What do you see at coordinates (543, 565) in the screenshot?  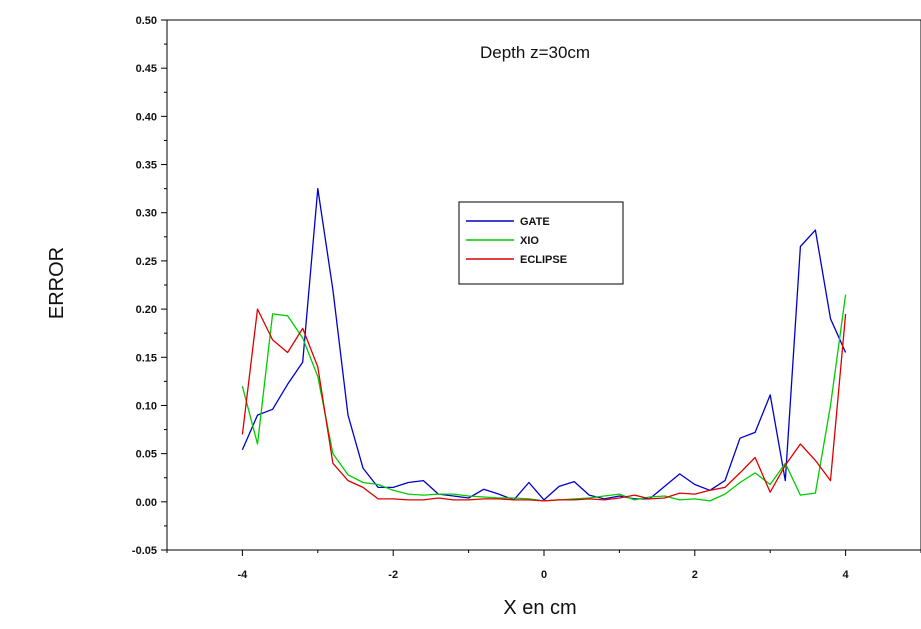 I see `x-axis: -4 -2 0 2 4` at bounding box center [543, 565].